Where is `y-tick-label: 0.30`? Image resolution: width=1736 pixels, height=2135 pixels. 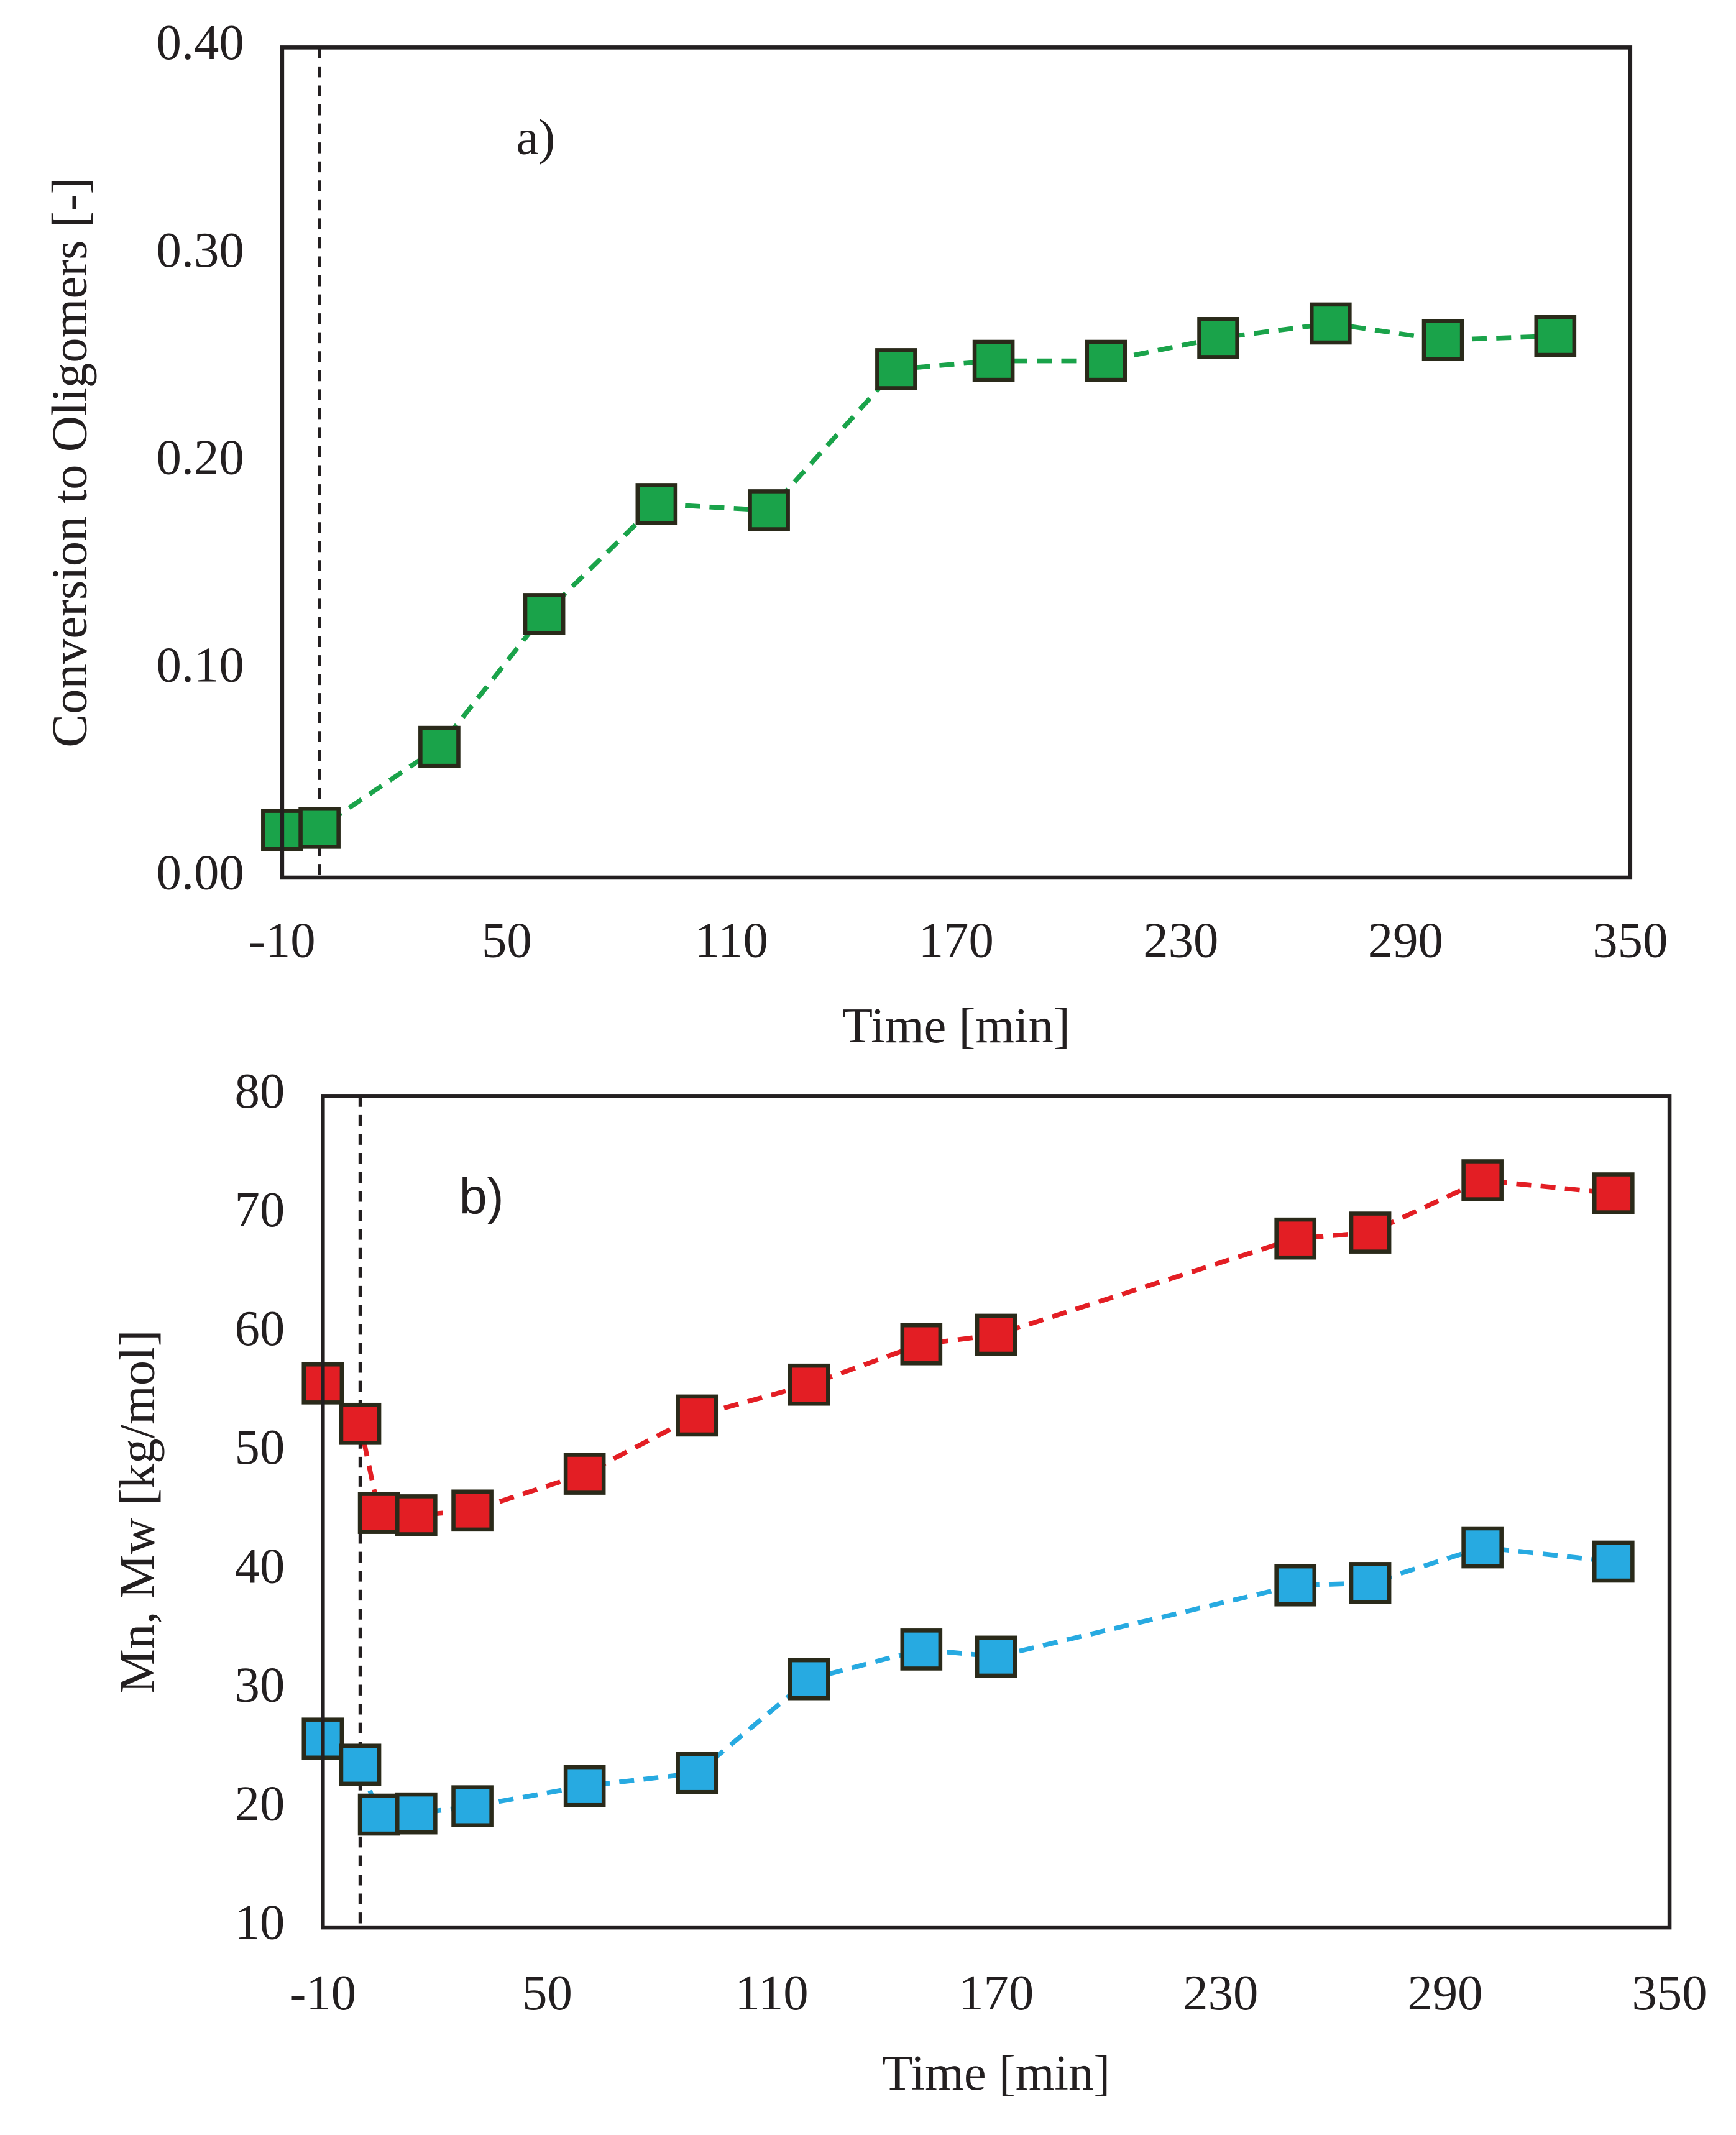 y-tick-label: 0.30 is located at coordinates (200, 250).